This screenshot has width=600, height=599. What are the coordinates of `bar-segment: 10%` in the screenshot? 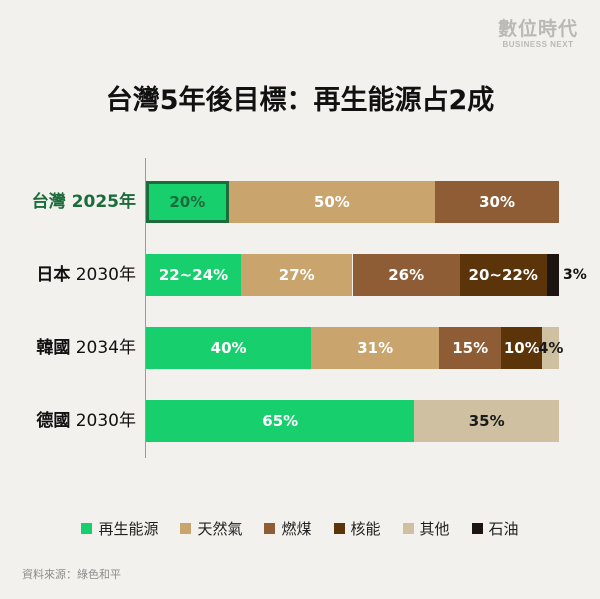 It's located at (522, 348).